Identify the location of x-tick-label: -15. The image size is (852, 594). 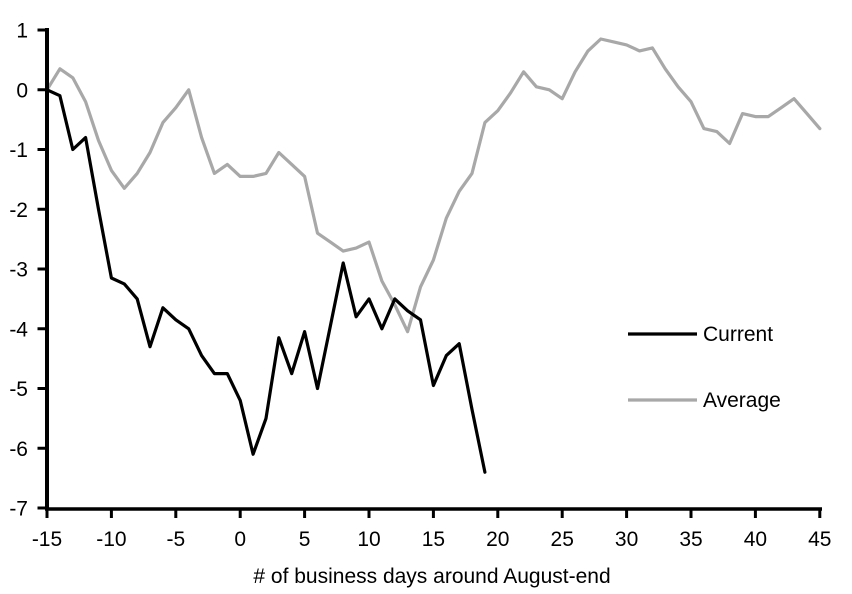
(47, 539).